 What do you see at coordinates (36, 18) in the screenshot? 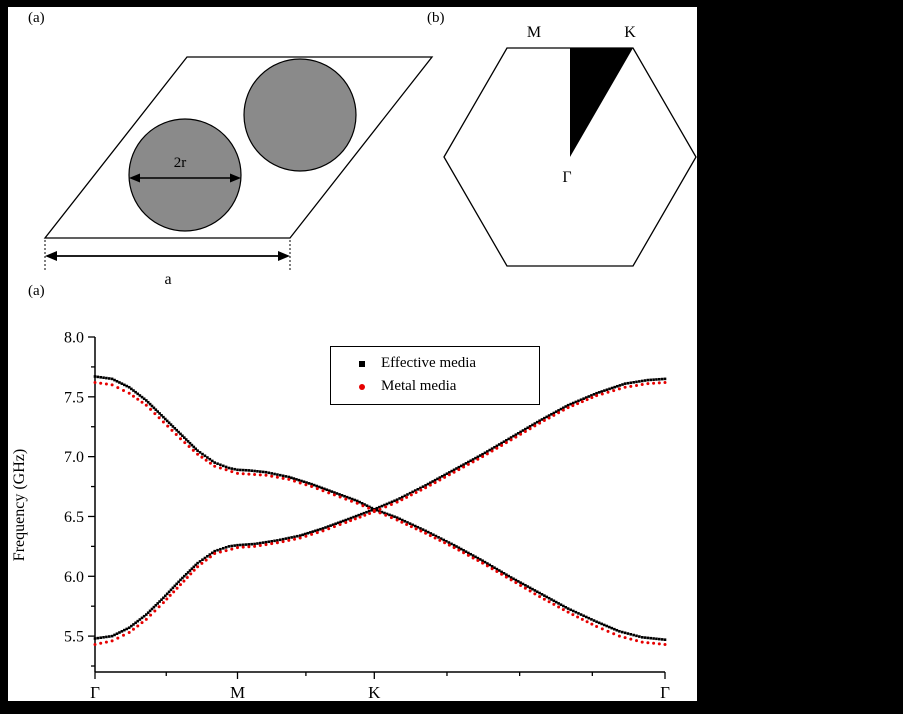
I see `panel-a-top-label: (a)` at bounding box center [36, 18].